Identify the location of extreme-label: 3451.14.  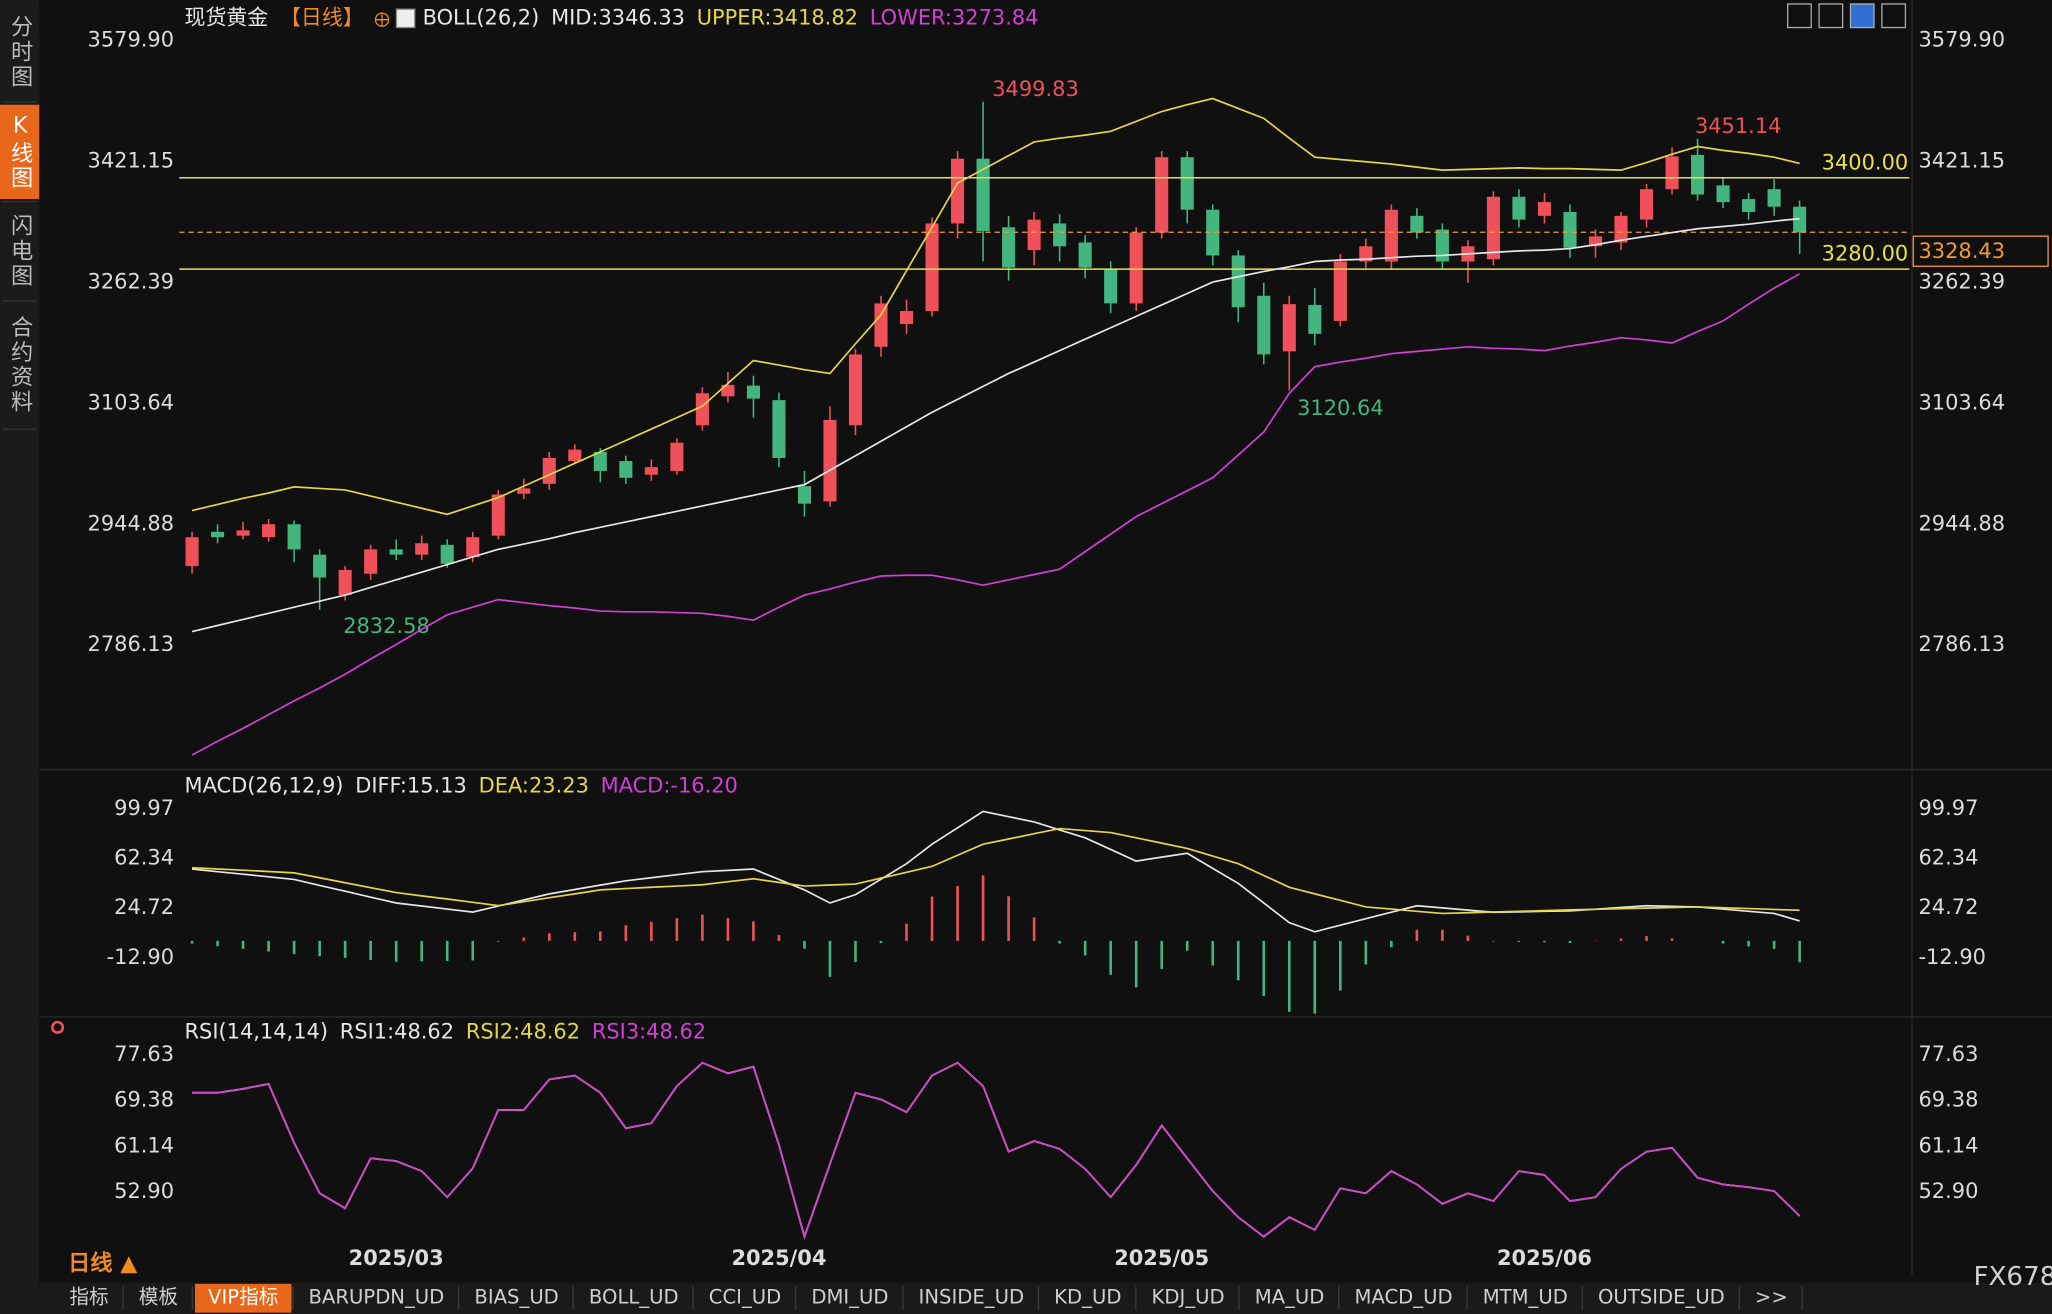
(1738, 126).